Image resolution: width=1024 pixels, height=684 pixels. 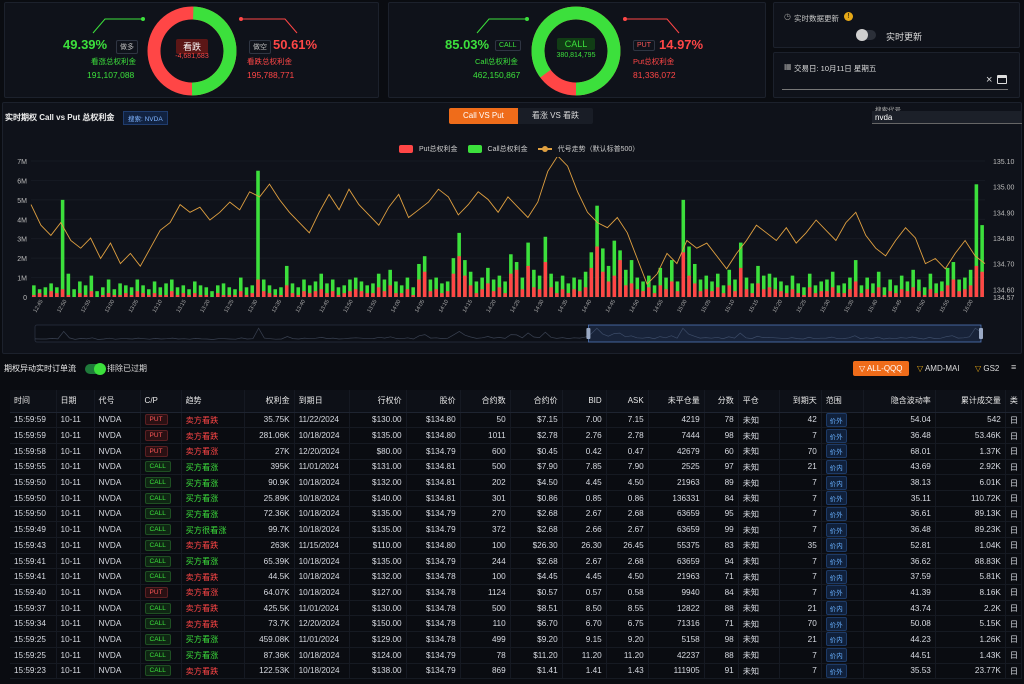 I want to click on column-header: 行权价, so click(x=378, y=401).